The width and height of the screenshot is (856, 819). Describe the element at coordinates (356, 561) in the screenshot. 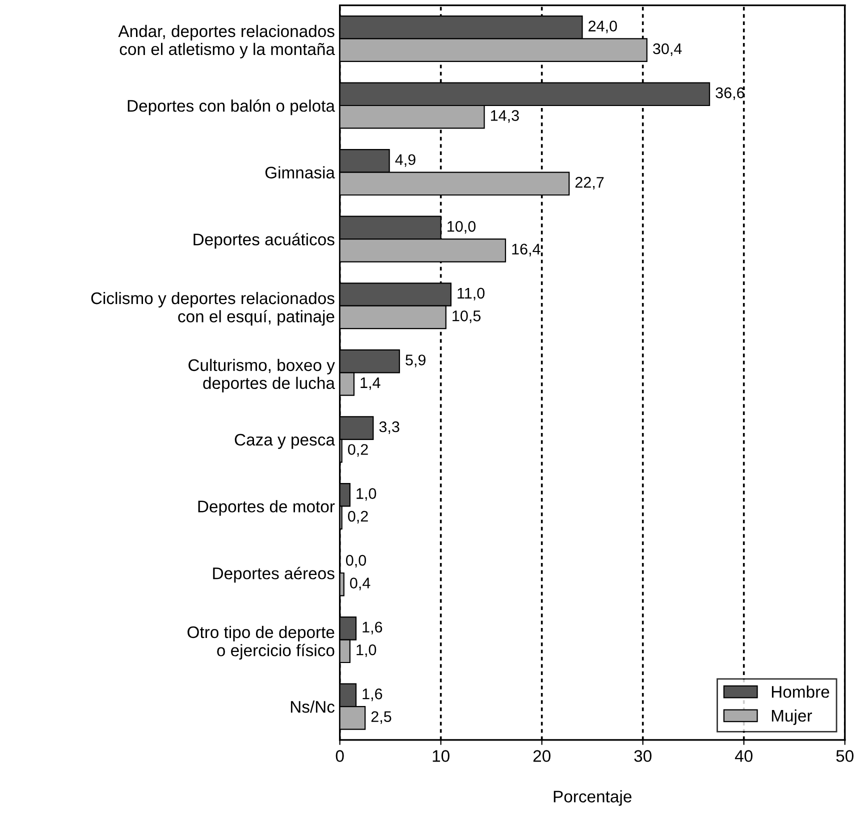

I see `data-label: 0,0` at that location.